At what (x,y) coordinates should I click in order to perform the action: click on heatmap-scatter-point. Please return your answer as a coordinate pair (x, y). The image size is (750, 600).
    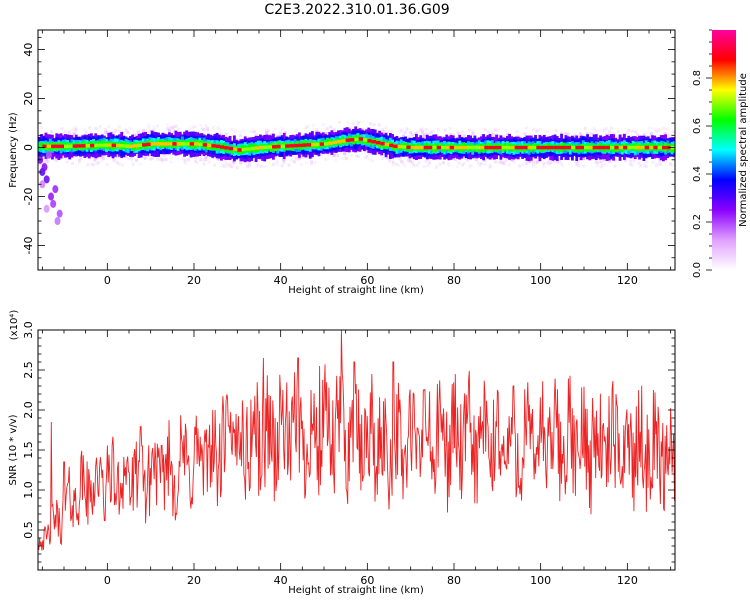
    Looking at the image, I should click on (55, 189).